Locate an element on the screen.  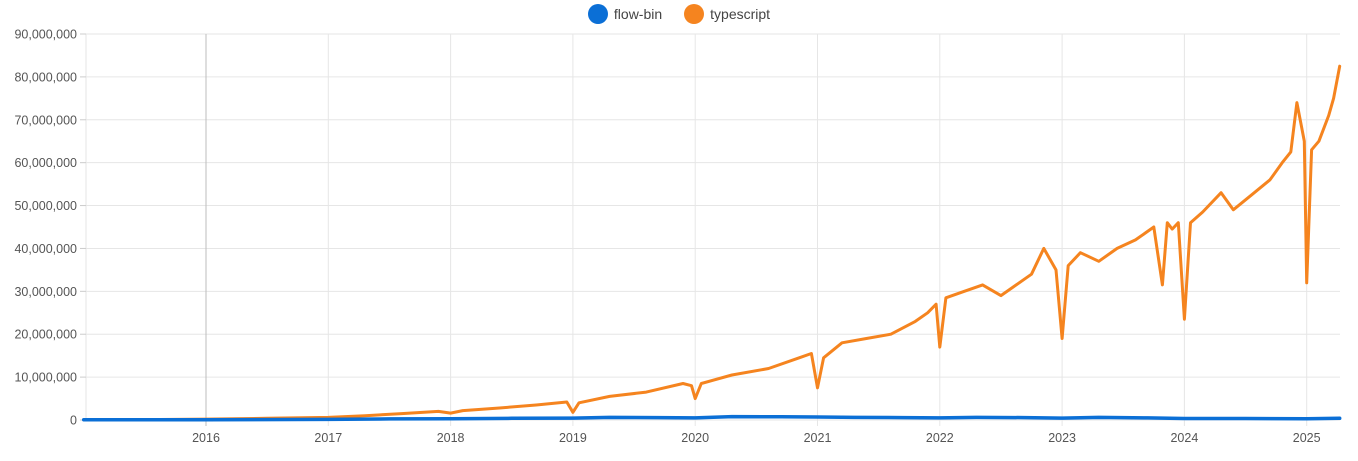
legend-item-flow-bin: flow-bin is located at coordinates (625, 14).